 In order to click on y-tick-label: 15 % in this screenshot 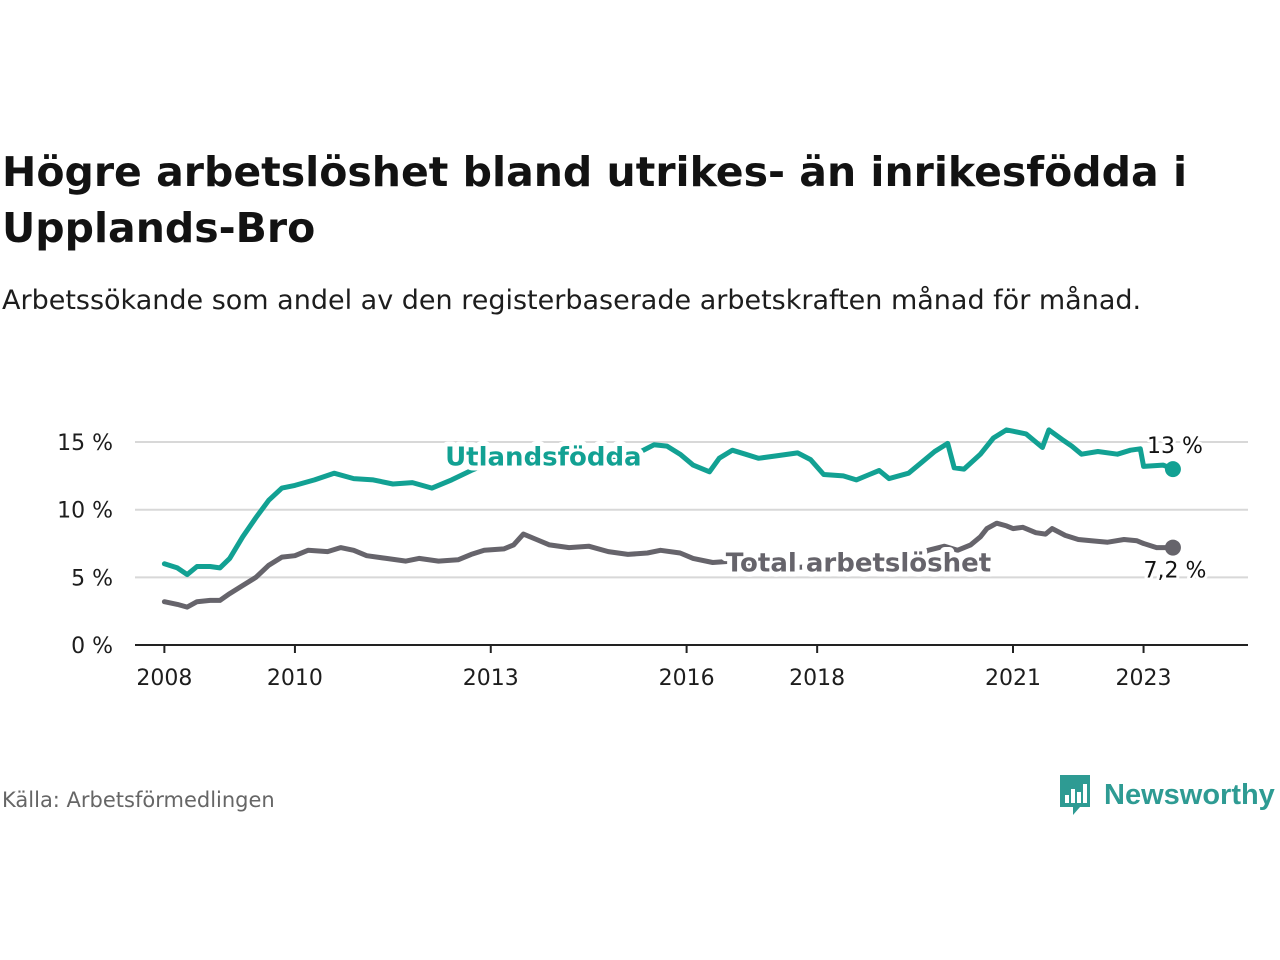, I will do `click(85, 443)`.